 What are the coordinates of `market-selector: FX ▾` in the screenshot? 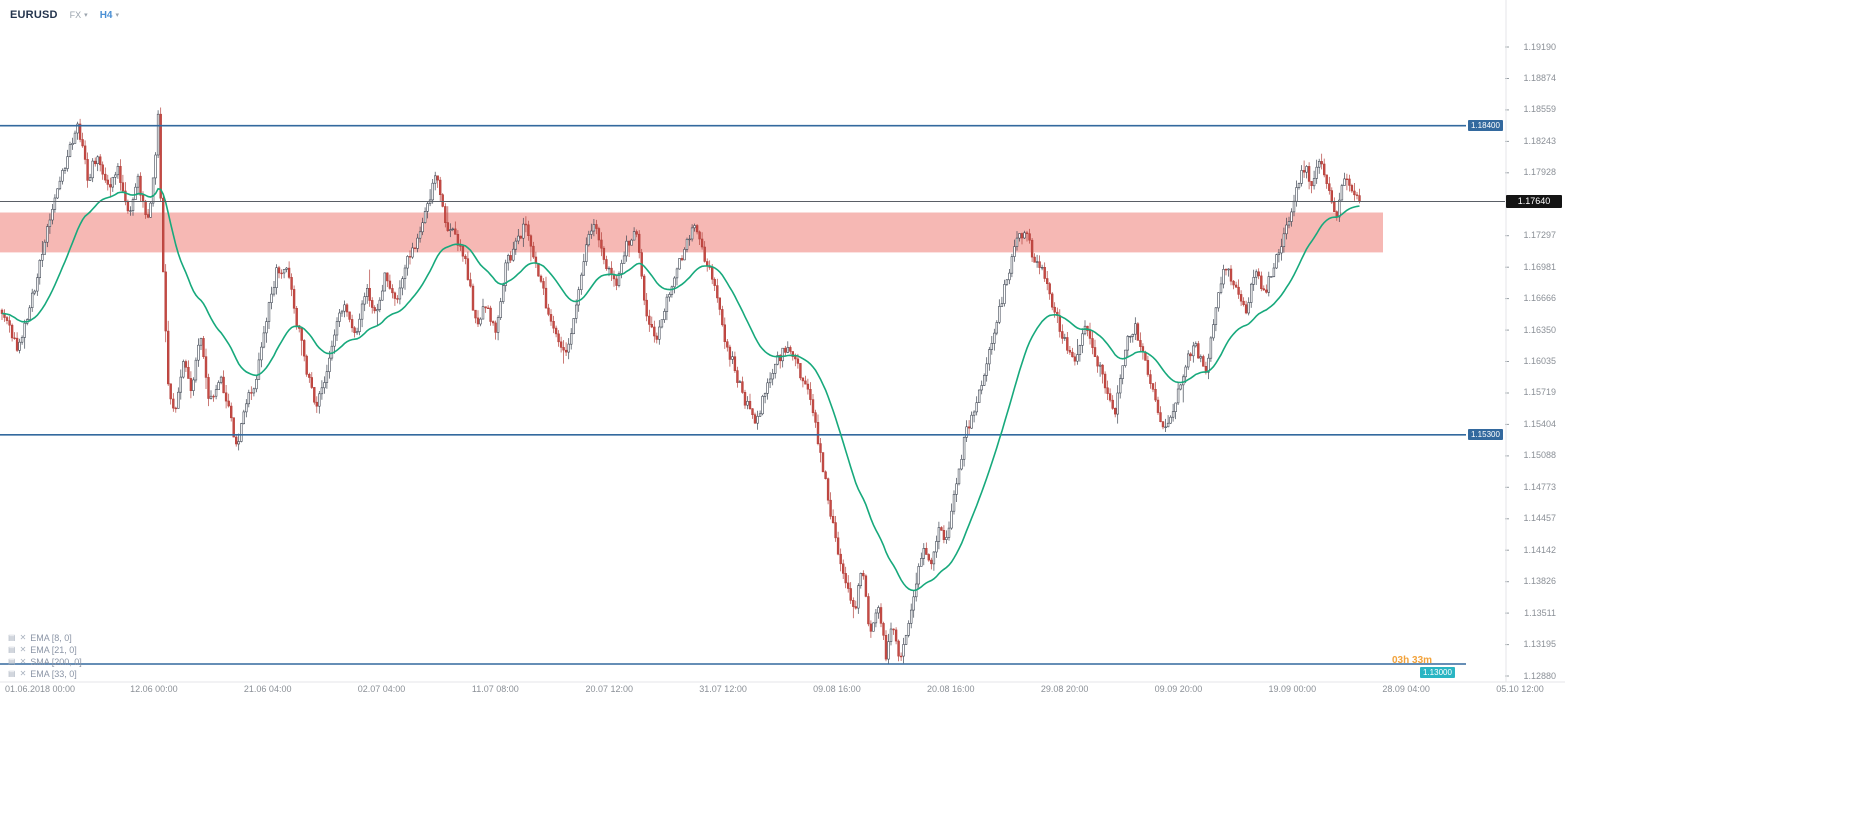 It's located at (79, 15).